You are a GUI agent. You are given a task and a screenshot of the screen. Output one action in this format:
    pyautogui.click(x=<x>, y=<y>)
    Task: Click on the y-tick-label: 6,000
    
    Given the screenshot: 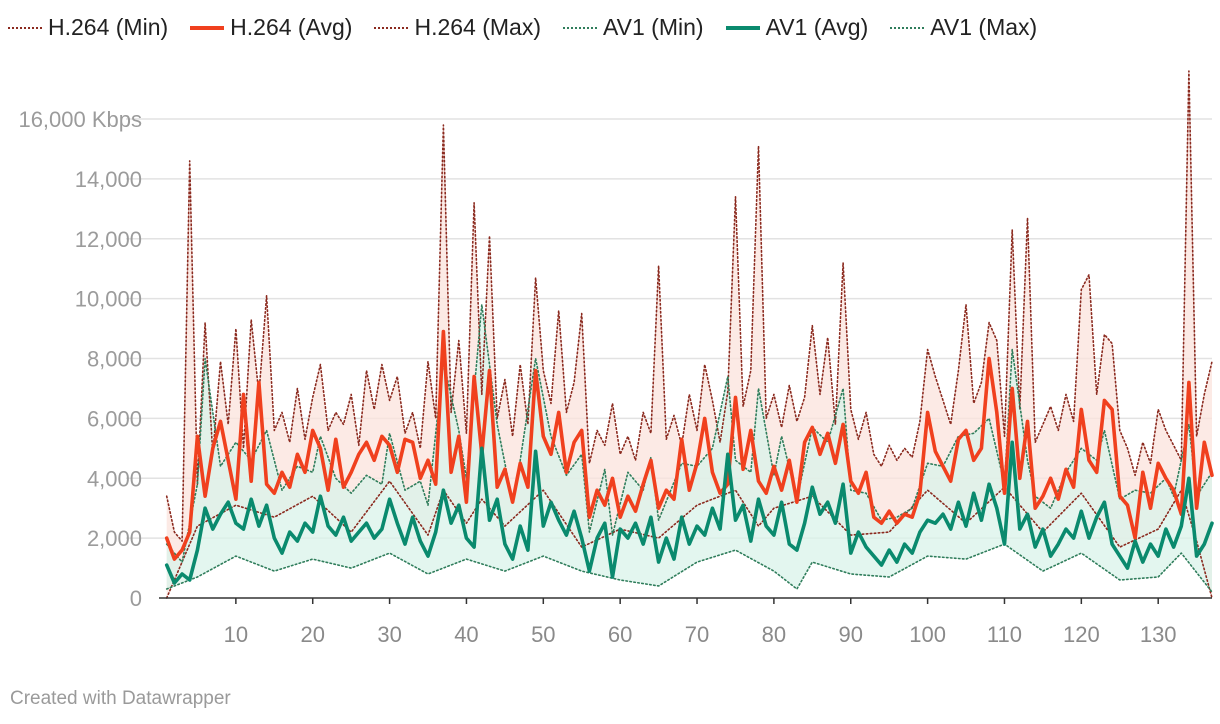 What is the action you would take?
    pyautogui.click(x=114, y=418)
    